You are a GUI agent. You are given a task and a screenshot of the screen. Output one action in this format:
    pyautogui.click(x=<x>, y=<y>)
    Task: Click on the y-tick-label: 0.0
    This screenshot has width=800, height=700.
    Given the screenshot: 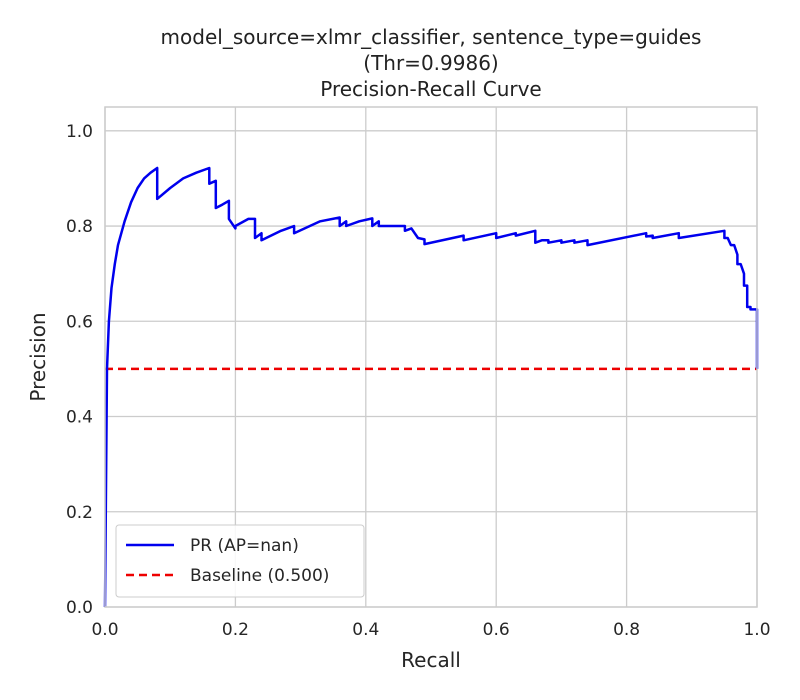 What is the action you would take?
    pyautogui.click(x=79, y=608)
    